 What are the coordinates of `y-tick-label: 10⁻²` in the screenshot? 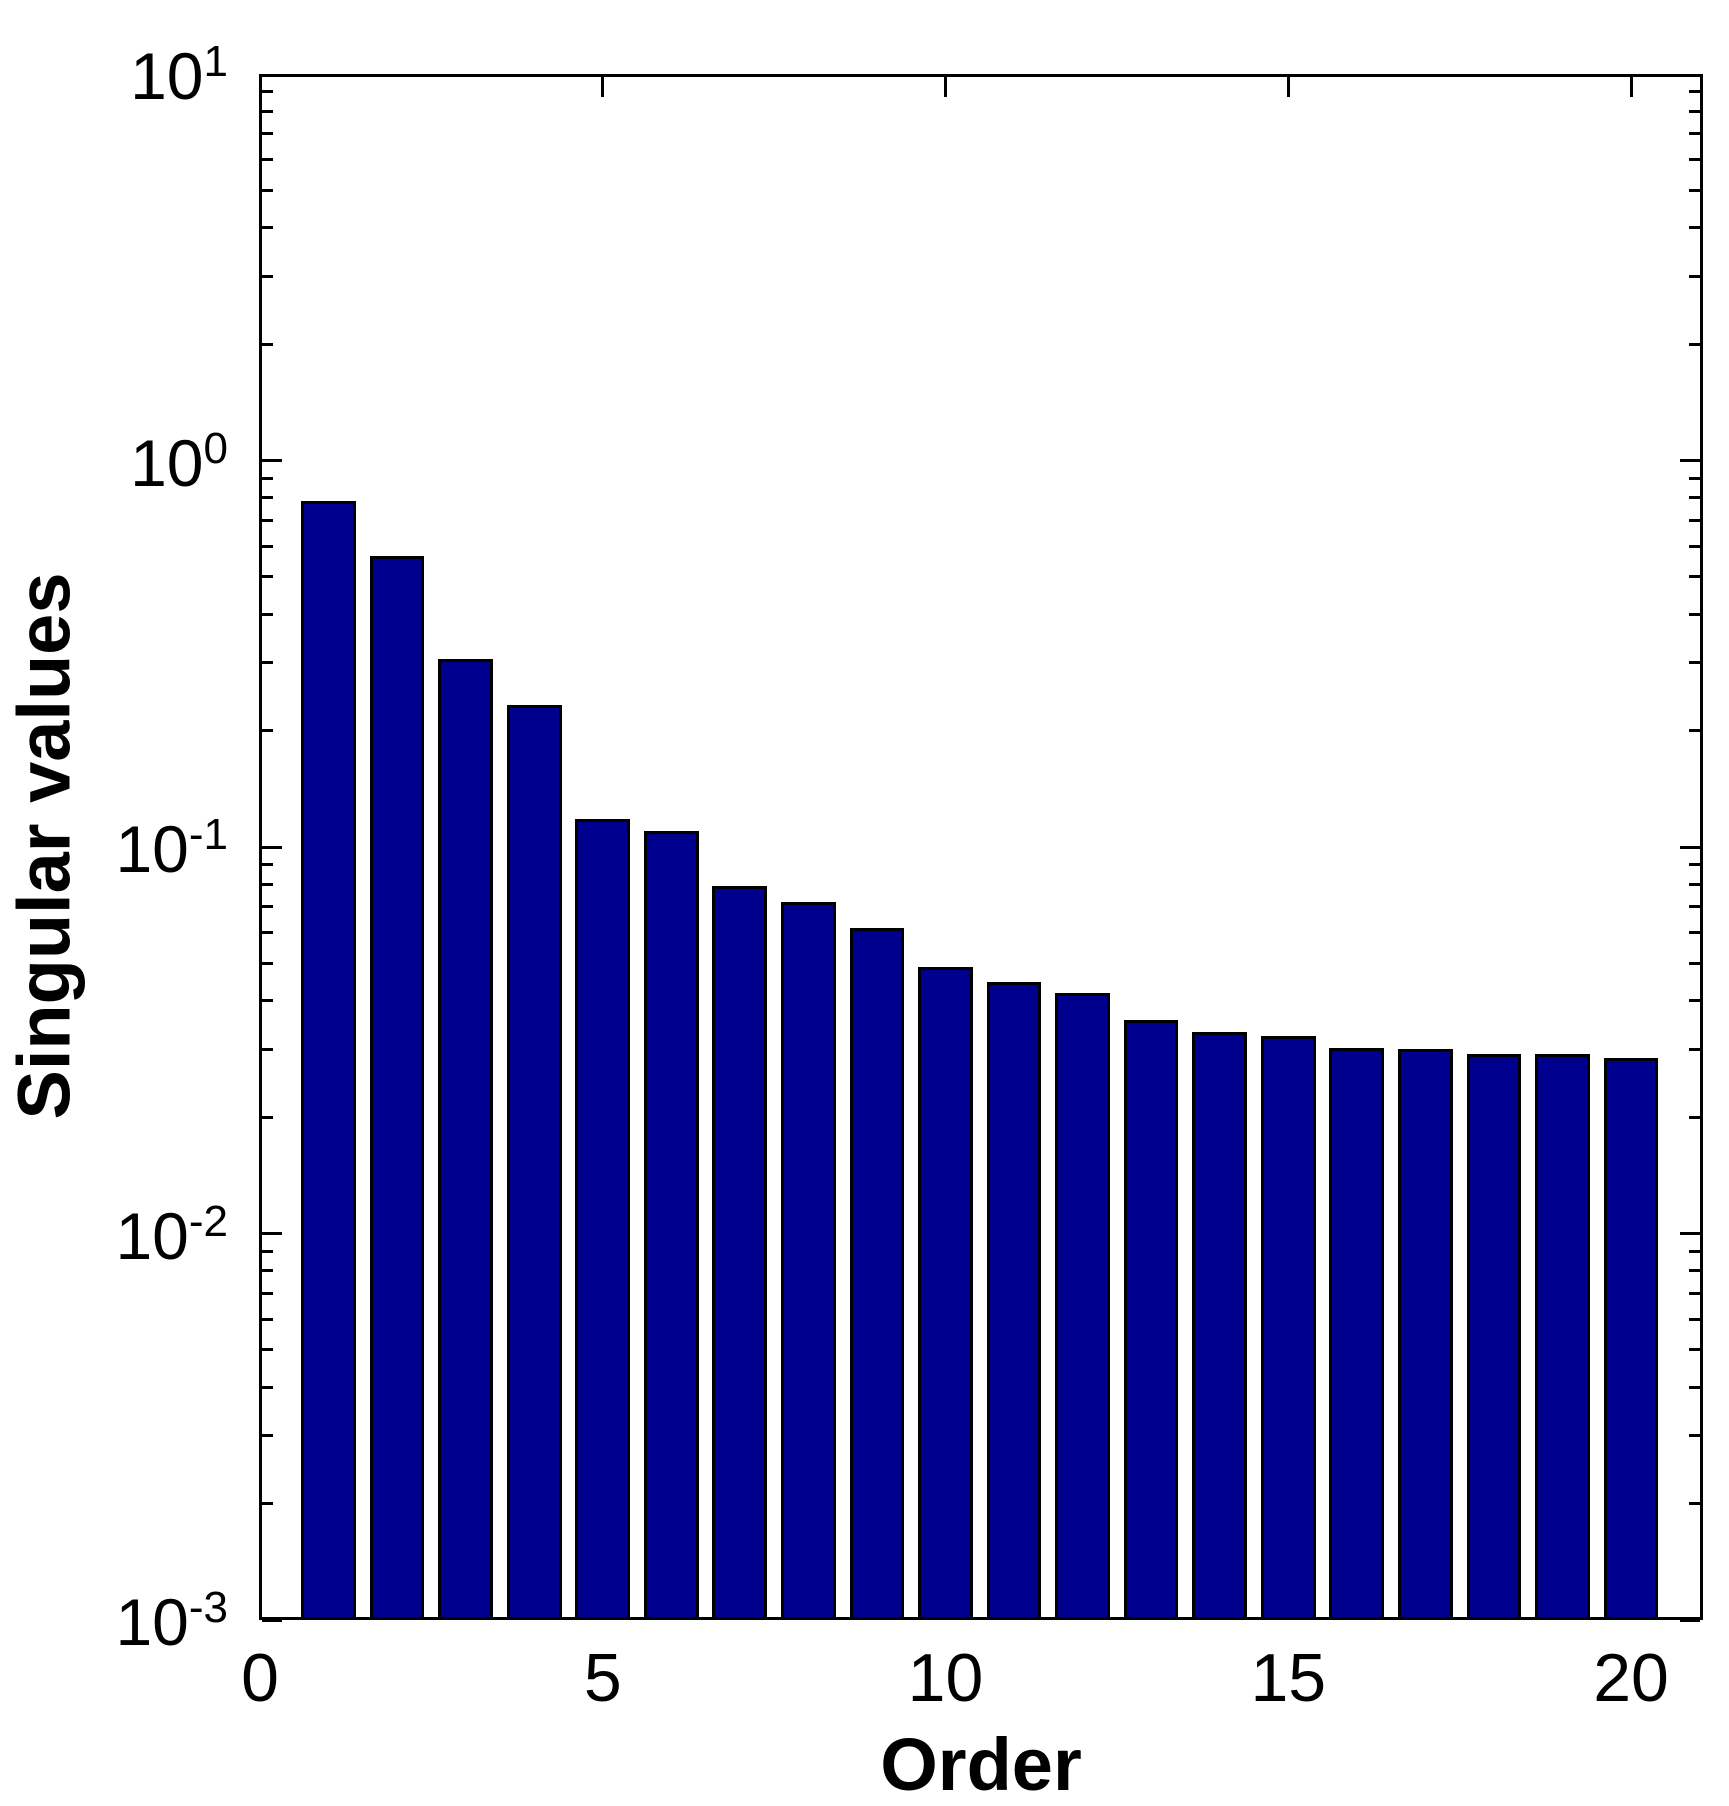 It's located at (171, 1234).